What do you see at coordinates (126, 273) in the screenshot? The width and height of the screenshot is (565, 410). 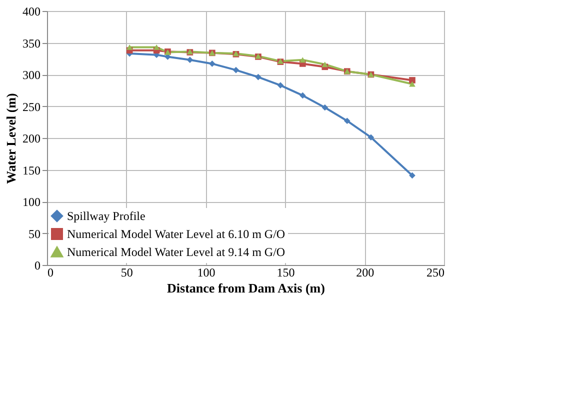 I see `x-tick-label: 50` at bounding box center [126, 273].